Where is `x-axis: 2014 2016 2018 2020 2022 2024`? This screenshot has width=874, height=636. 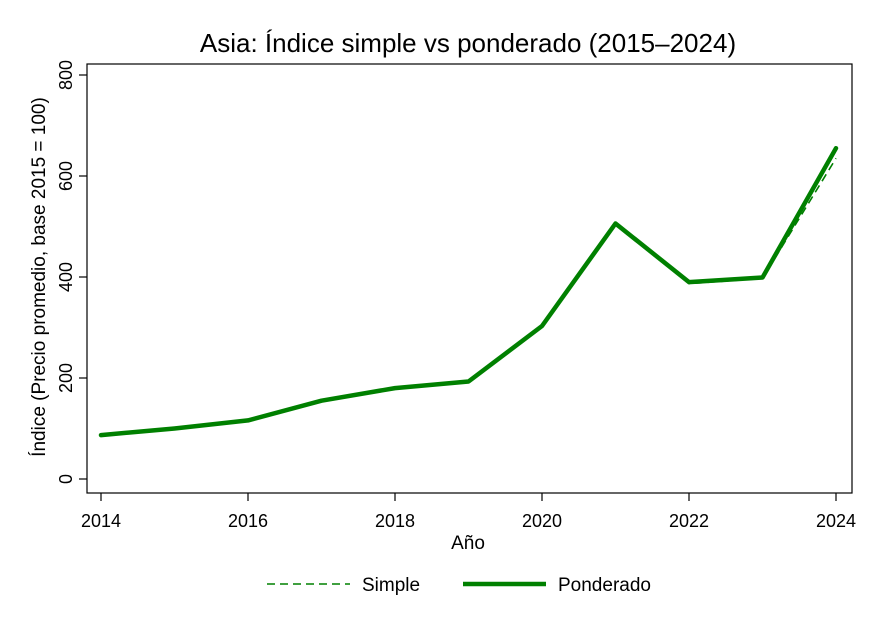 x-axis: 2014 2016 2018 2020 2022 2024 is located at coordinates (468, 512).